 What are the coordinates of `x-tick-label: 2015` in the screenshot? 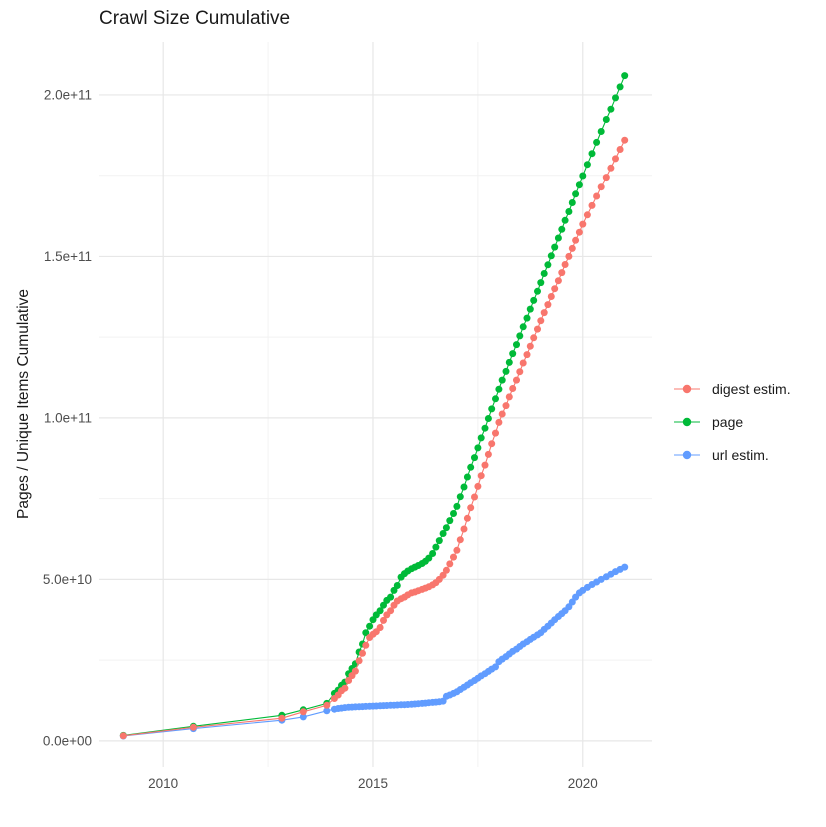 It's located at (373, 783).